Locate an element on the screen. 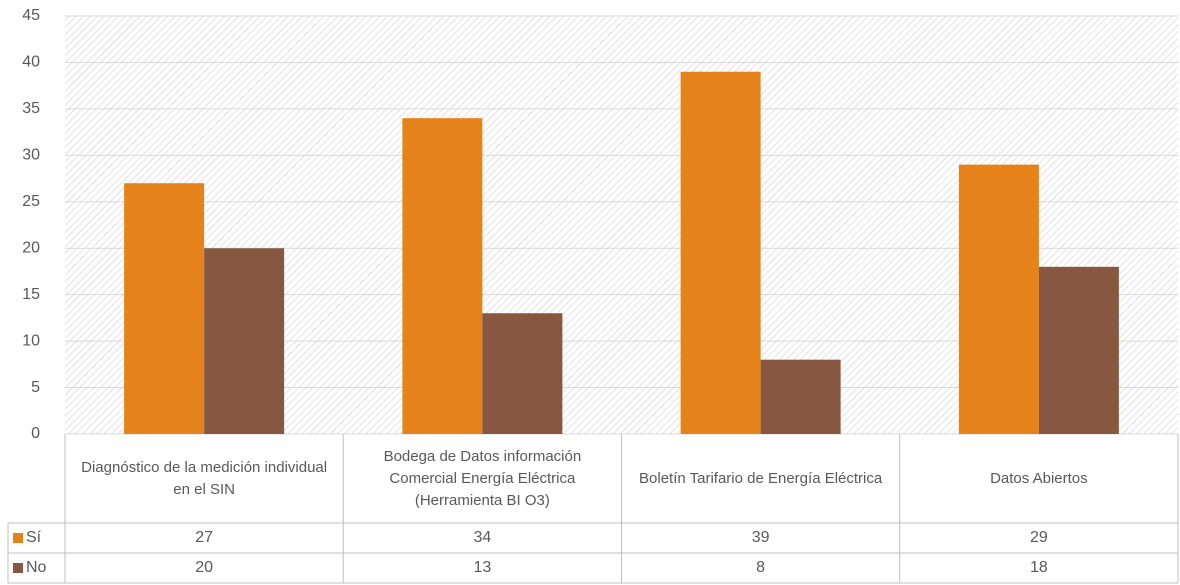  data-label: 20 is located at coordinates (204, 567).